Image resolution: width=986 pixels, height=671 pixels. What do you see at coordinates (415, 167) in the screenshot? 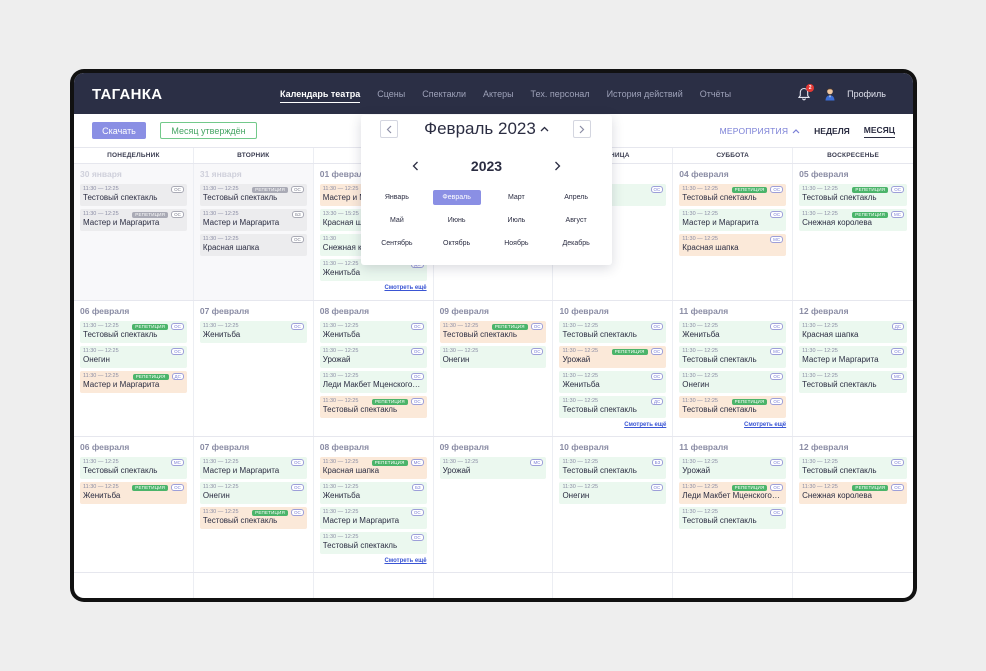
I see `prev-year-chevron-icon` at bounding box center [415, 167].